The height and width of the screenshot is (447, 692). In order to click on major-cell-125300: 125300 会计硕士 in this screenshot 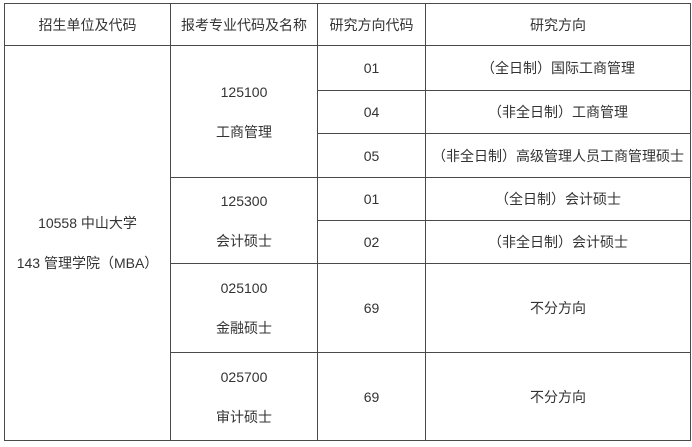, I will do `click(244, 220)`.